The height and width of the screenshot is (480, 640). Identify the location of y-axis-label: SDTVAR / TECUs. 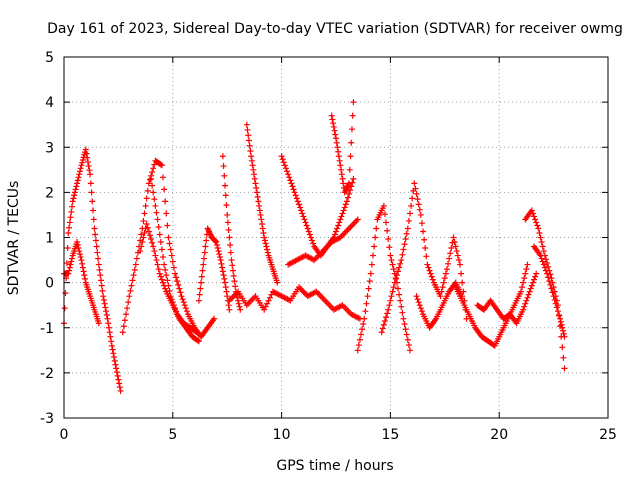
(14, 238).